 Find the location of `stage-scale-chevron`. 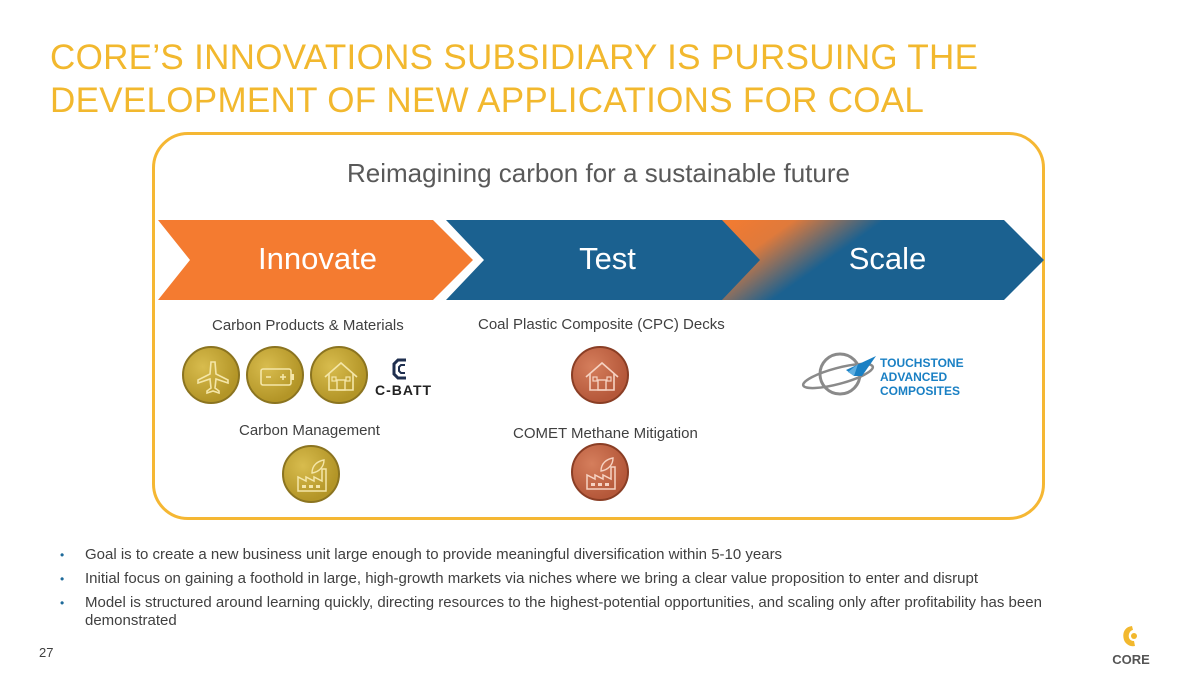

stage-scale-chevron is located at coordinates (883, 260).